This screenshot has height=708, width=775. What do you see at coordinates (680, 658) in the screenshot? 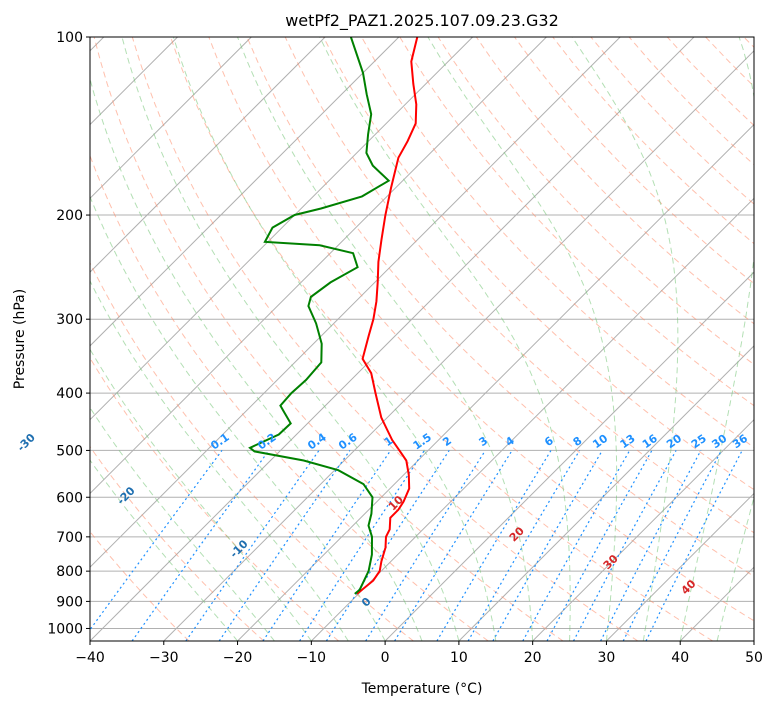
I see `x-tick-label: 40` at bounding box center [680, 658].